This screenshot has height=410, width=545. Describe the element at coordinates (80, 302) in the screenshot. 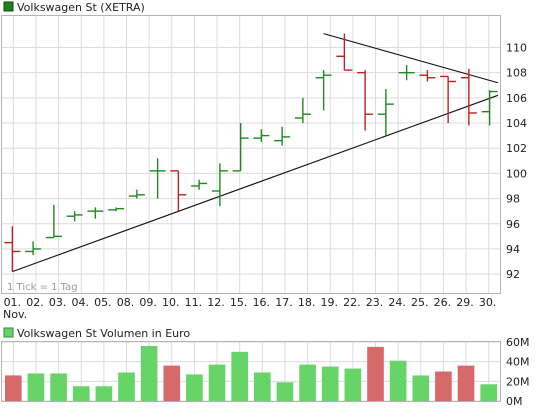

I see `price-x-tick-label: 04.` at that location.